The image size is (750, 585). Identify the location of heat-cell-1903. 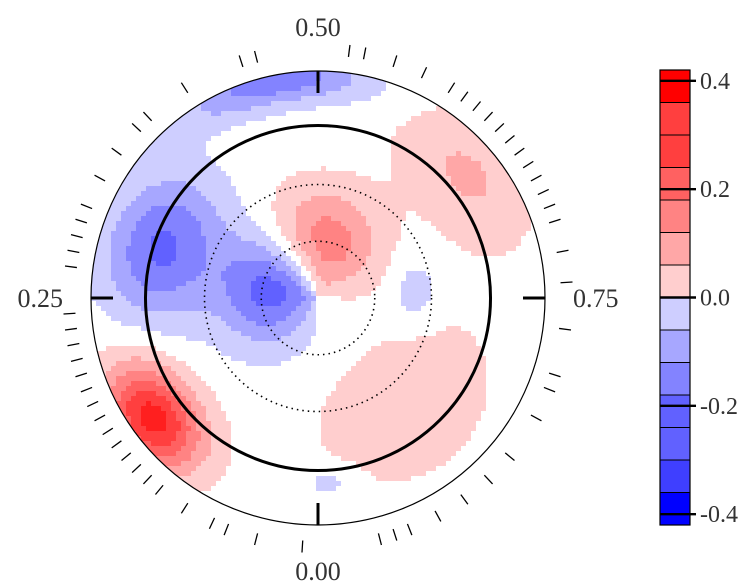
(479, 214).